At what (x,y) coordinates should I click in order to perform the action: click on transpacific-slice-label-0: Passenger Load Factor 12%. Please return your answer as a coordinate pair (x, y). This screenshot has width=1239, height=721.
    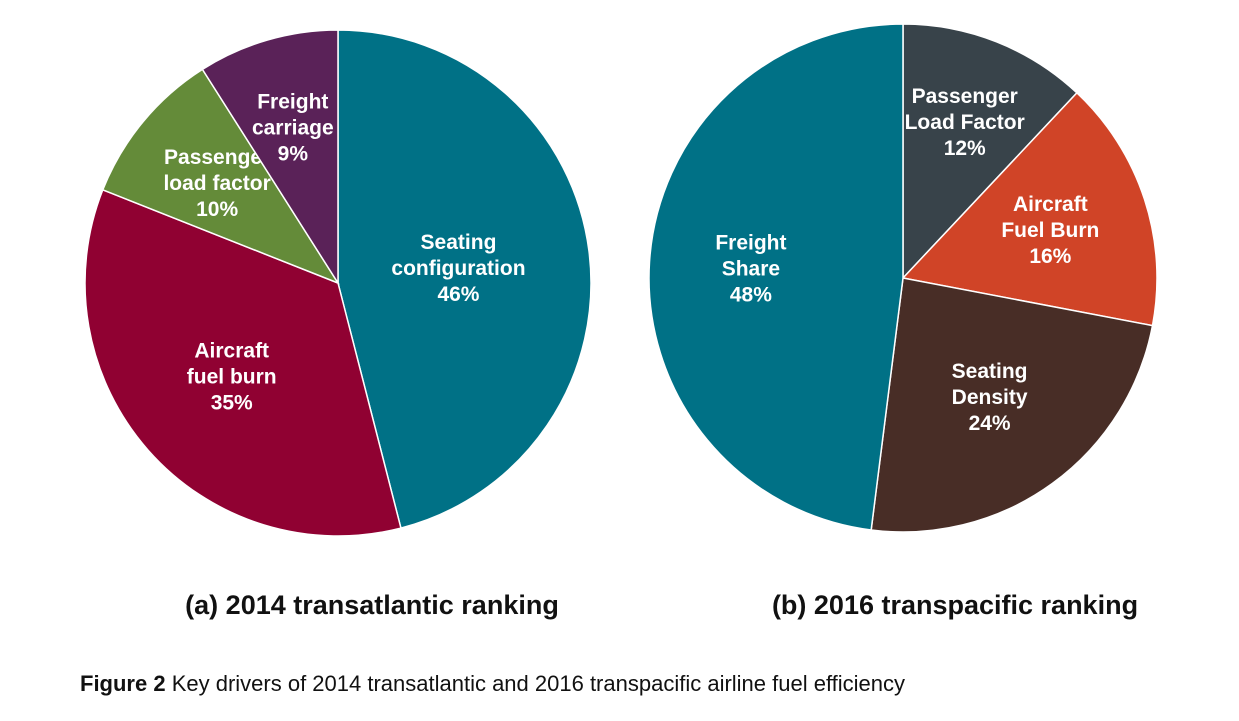
    Looking at the image, I should click on (965, 122).